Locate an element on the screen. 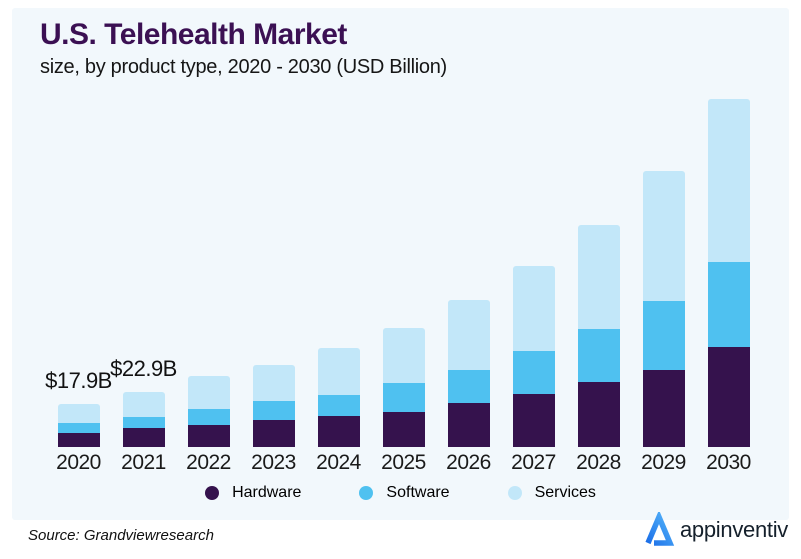 The width and height of the screenshot is (801, 559). bar-column: $17.9B 2020 is located at coordinates (78, 282).